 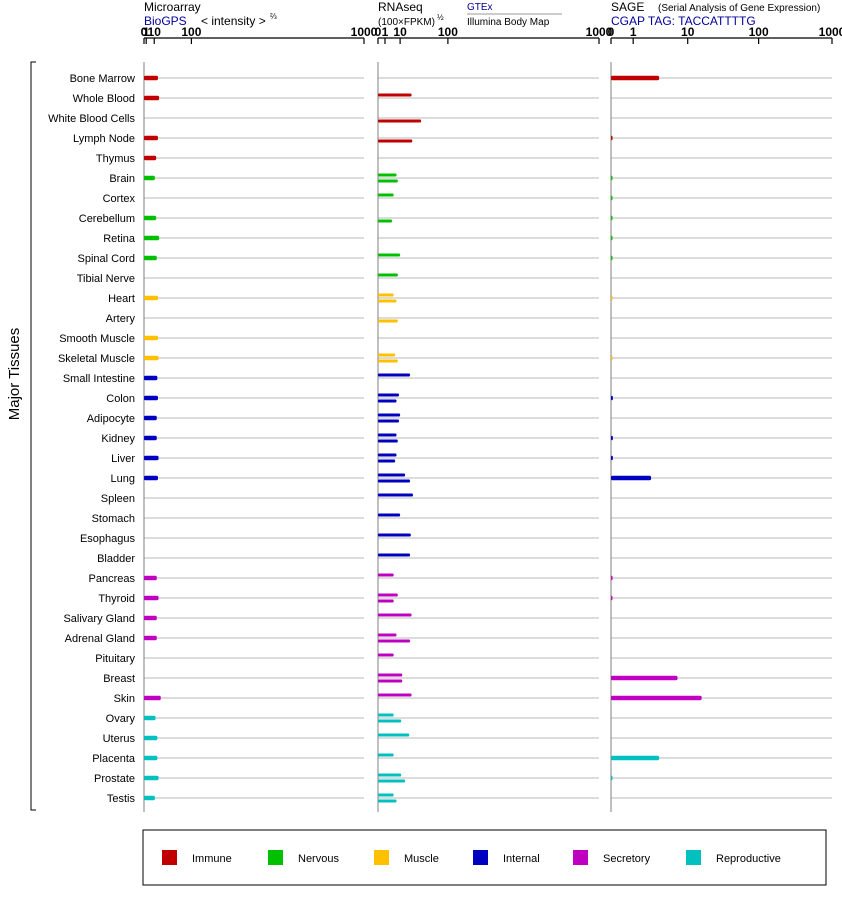 I want to click on tissue-label: Placenta, so click(x=114, y=759).